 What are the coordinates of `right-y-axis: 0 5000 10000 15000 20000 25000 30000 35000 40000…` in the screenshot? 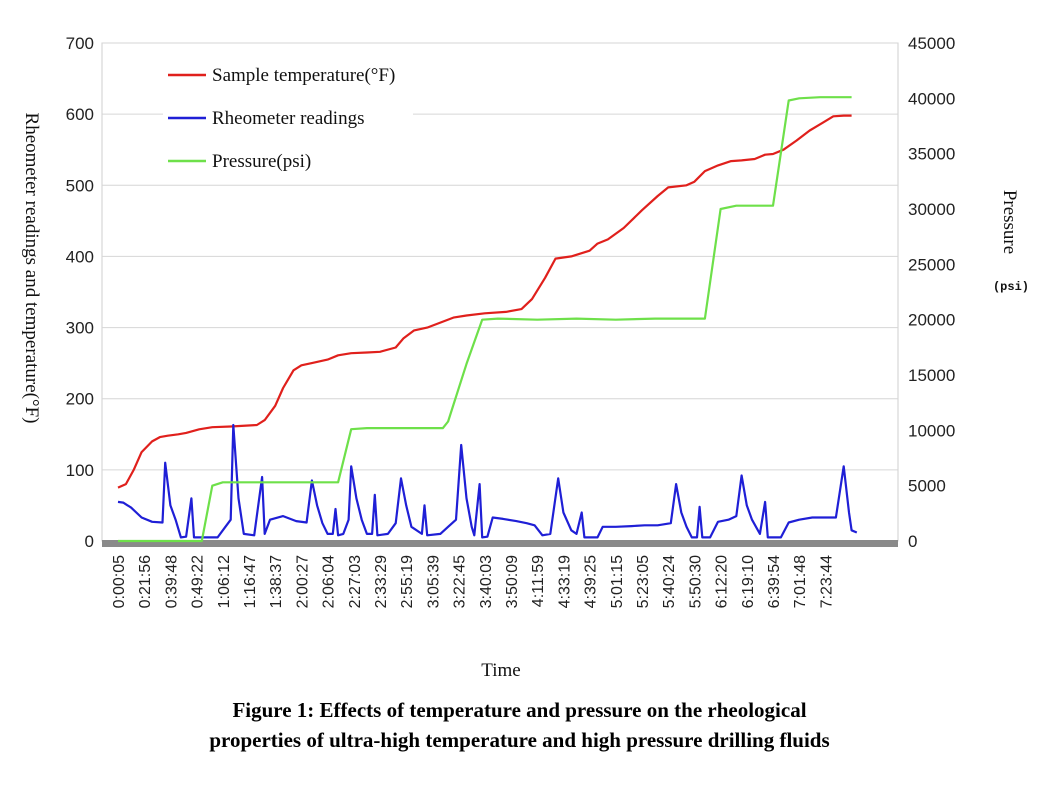 It's located at (931, 292).